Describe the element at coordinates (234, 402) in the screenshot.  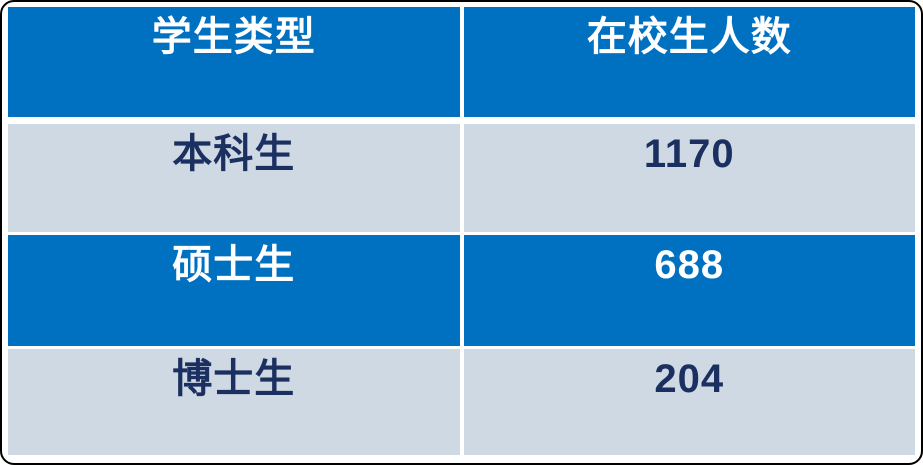
I see `cell-student-type: 博士生` at that location.